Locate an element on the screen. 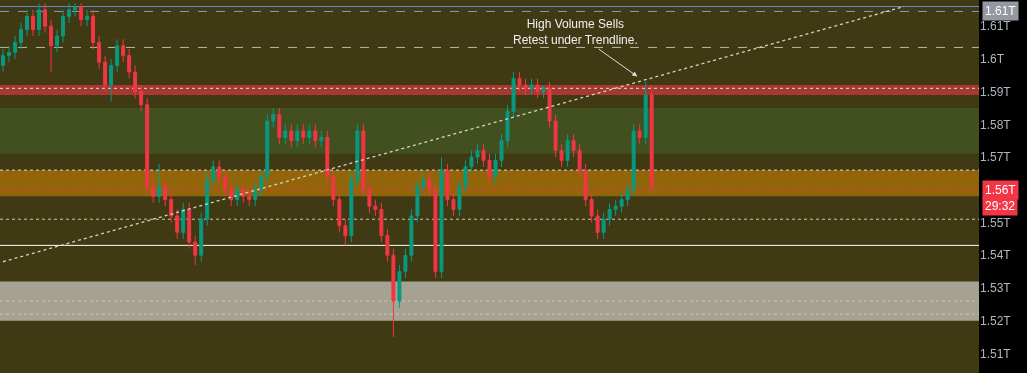 The width and height of the screenshot is (1027, 373). y-tick-label: 1.51T is located at coordinates (996, 353).